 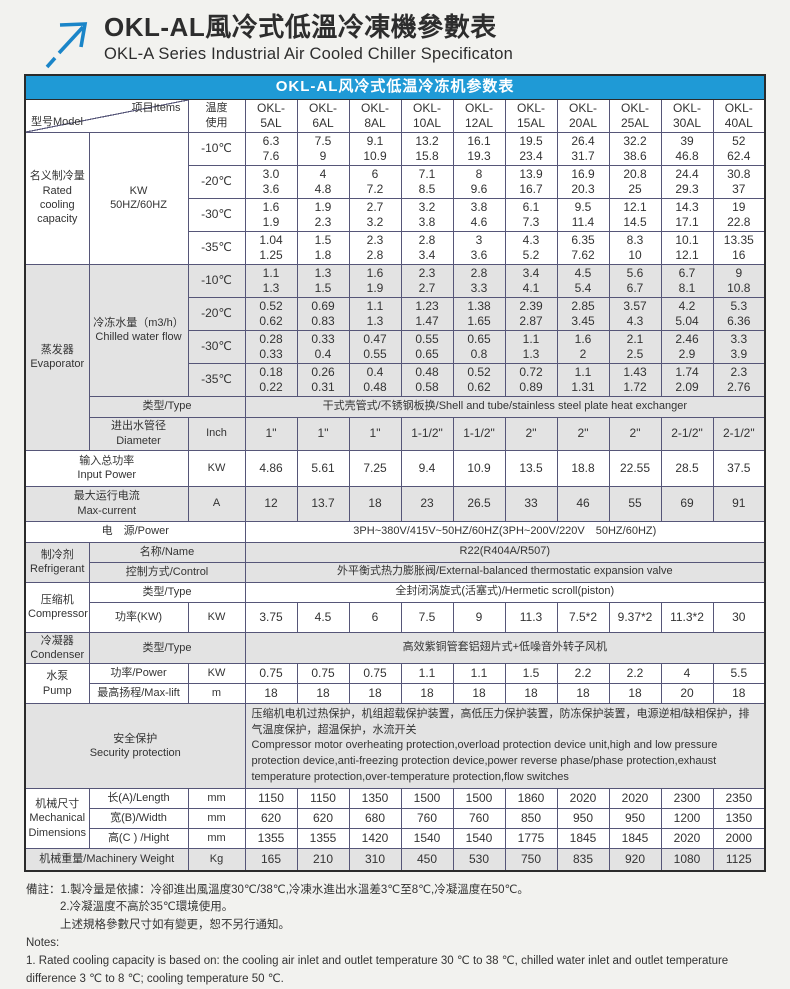 What do you see at coordinates (57, 648) in the screenshot?
I see `section-label-condenser: 冷凝器 Condenser` at bounding box center [57, 648].